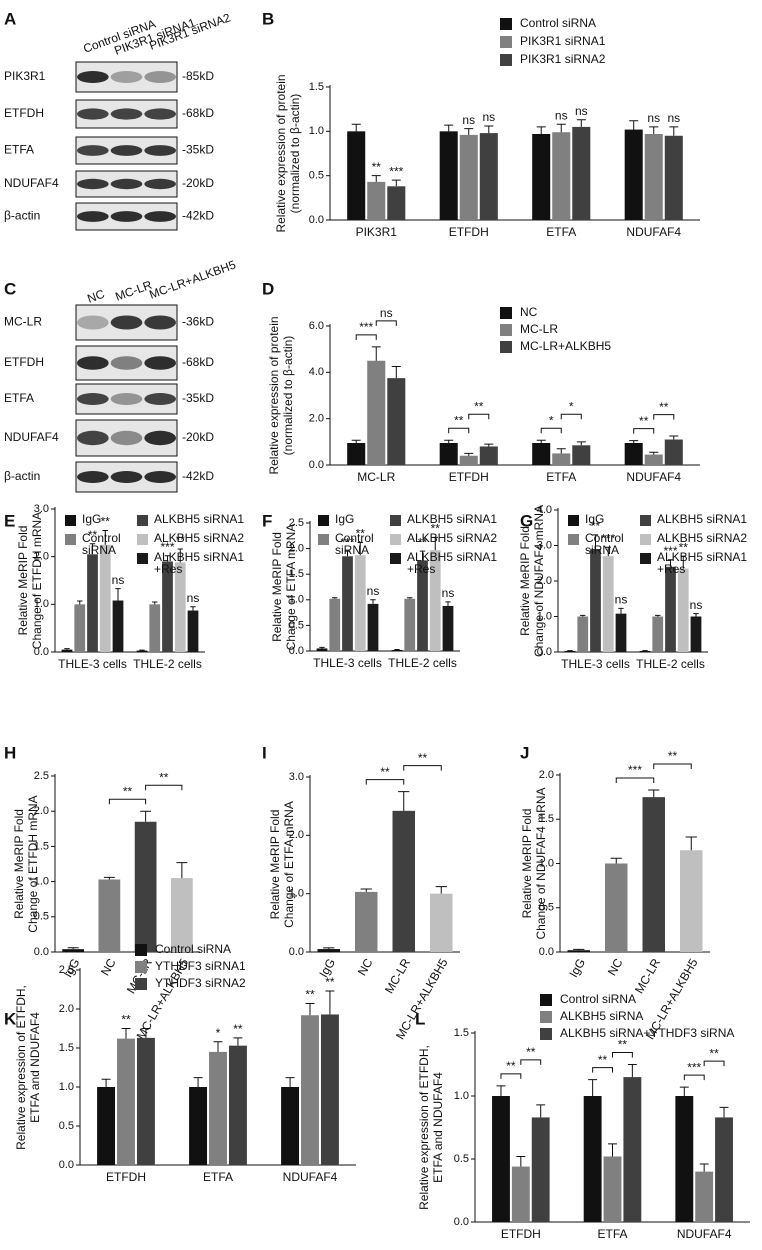  What do you see at coordinates (198, 362) in the screenshot?
I see `size-label: -68kD` at bounding box center [198, 362].